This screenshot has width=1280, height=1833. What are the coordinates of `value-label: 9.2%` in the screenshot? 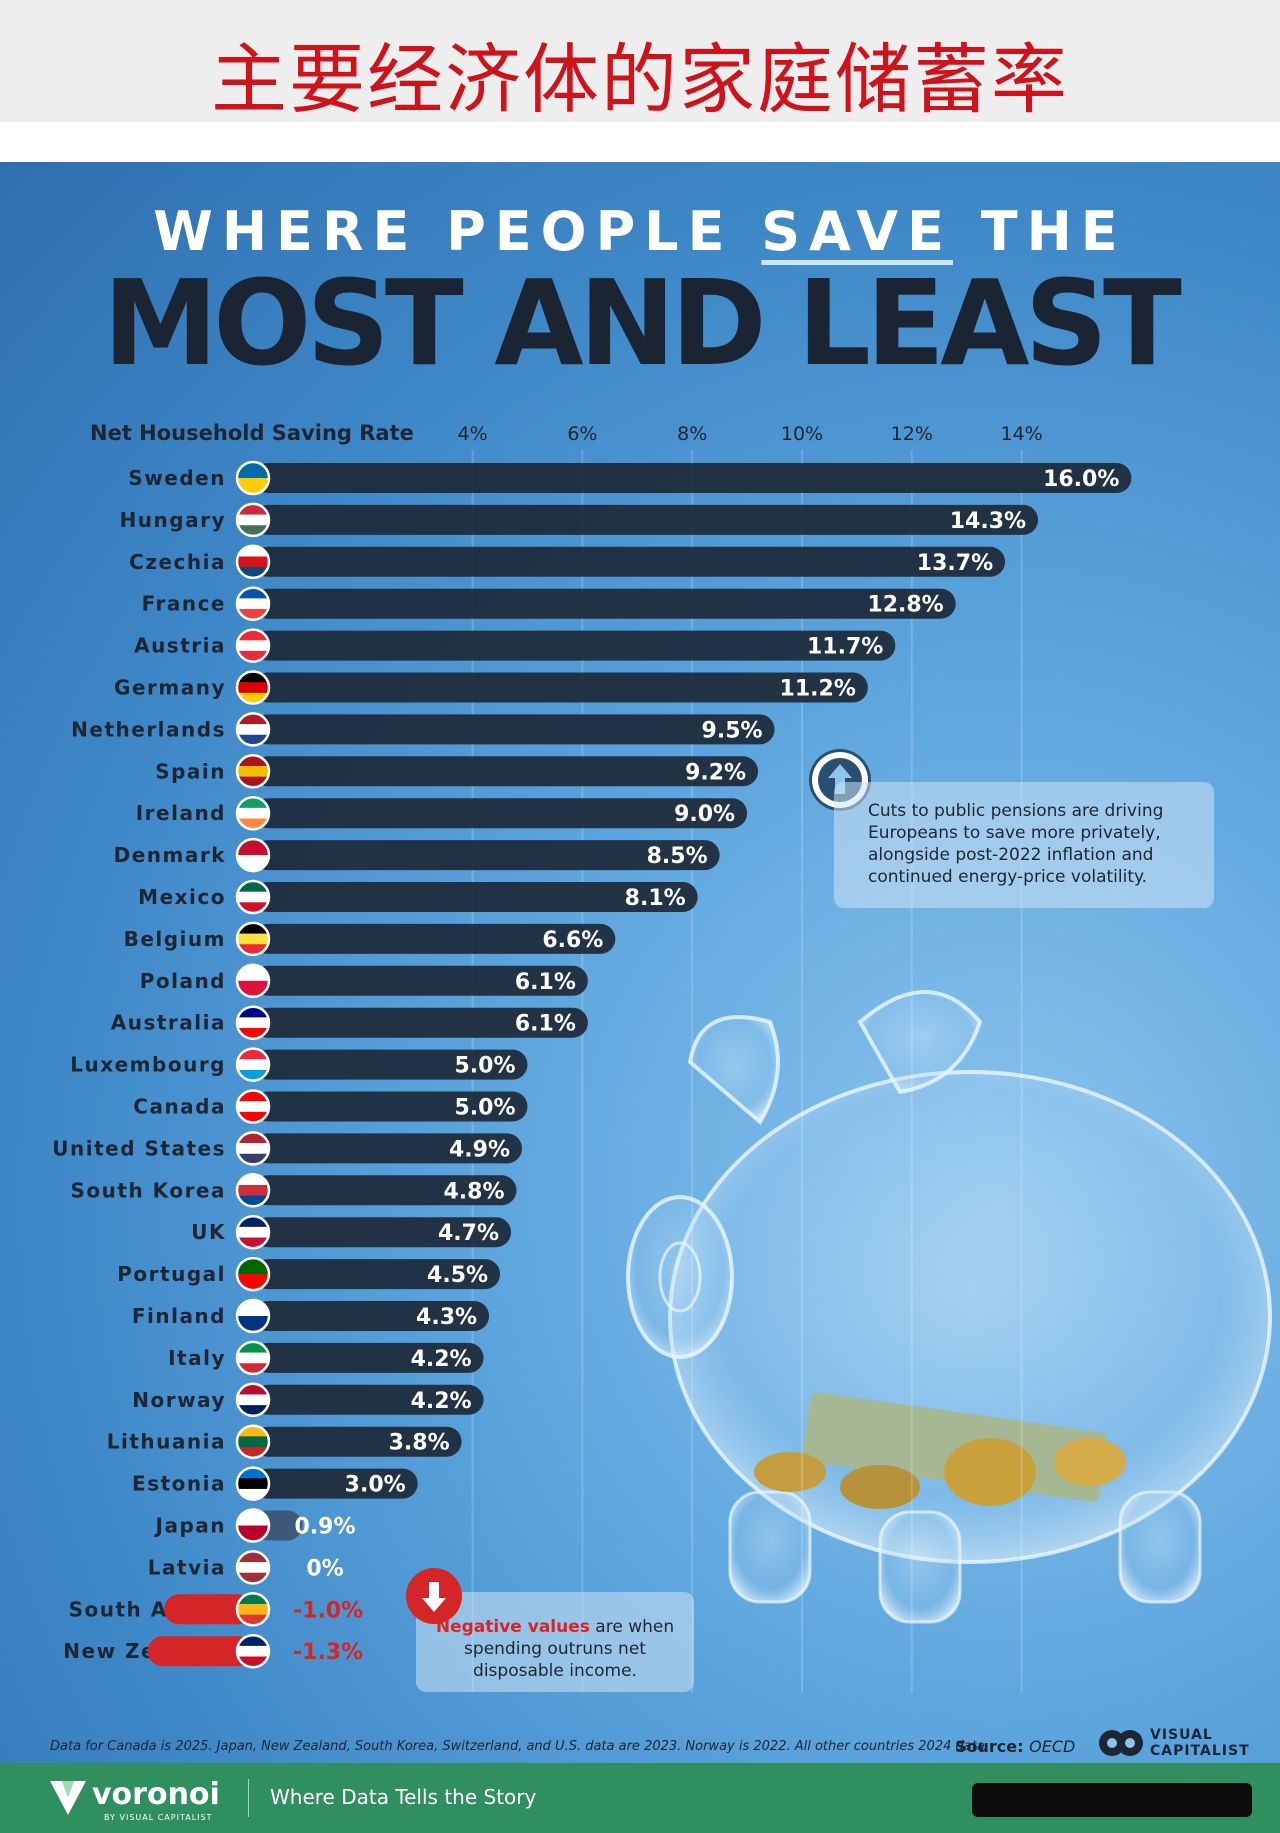 It's located at (715, 772).